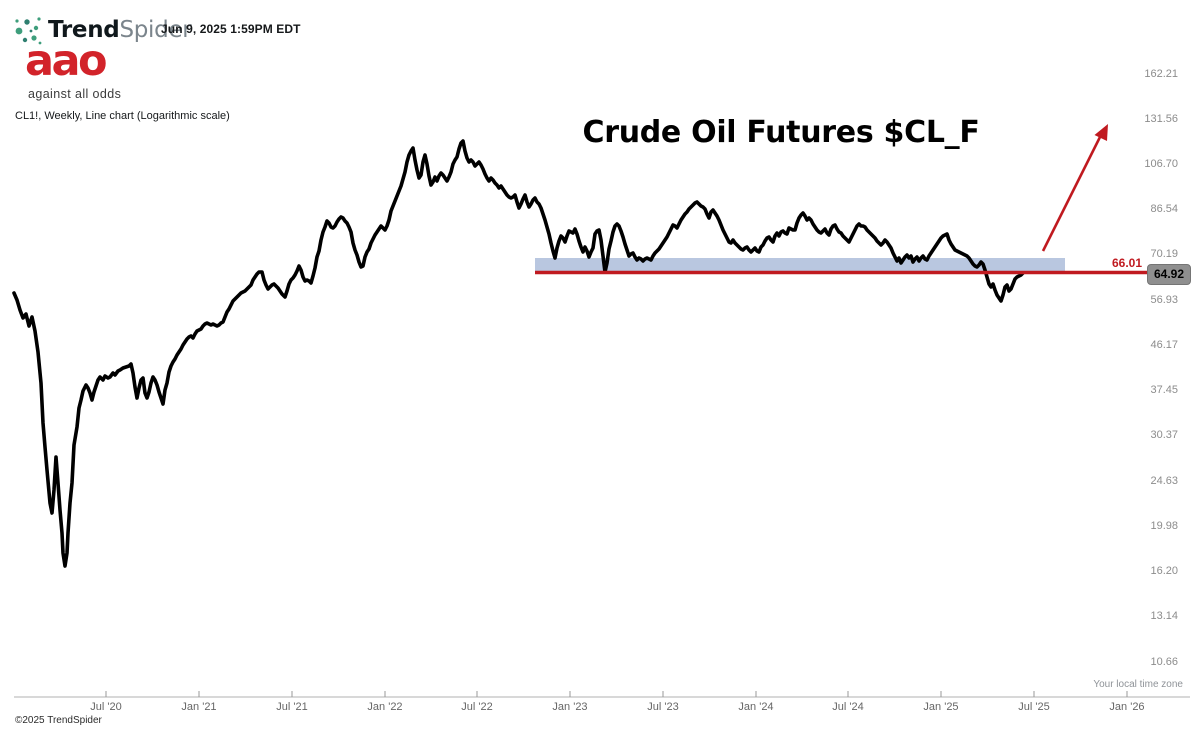 The width and height of the screenshot is (1200, 730). I want to click on y-axis-label: 13.14, so click(1164, 616).